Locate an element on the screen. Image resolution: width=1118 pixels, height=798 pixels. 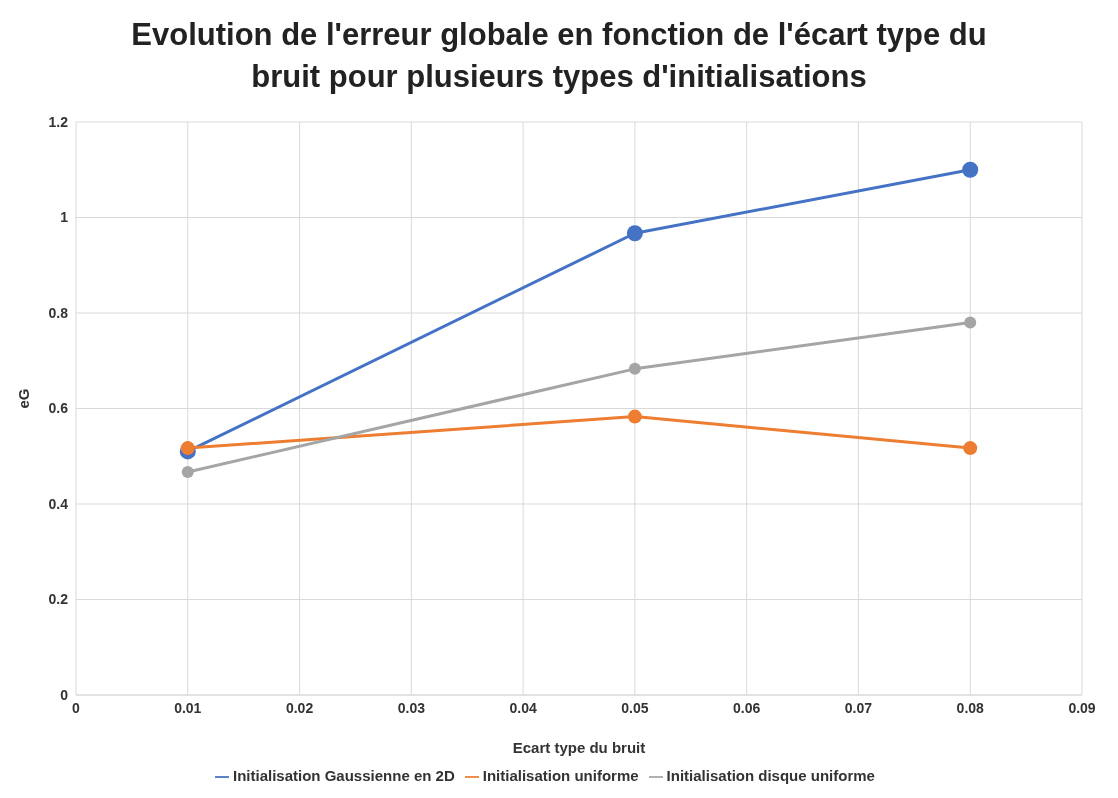
y-axis-title: eG is located at coordinates (24, 398).